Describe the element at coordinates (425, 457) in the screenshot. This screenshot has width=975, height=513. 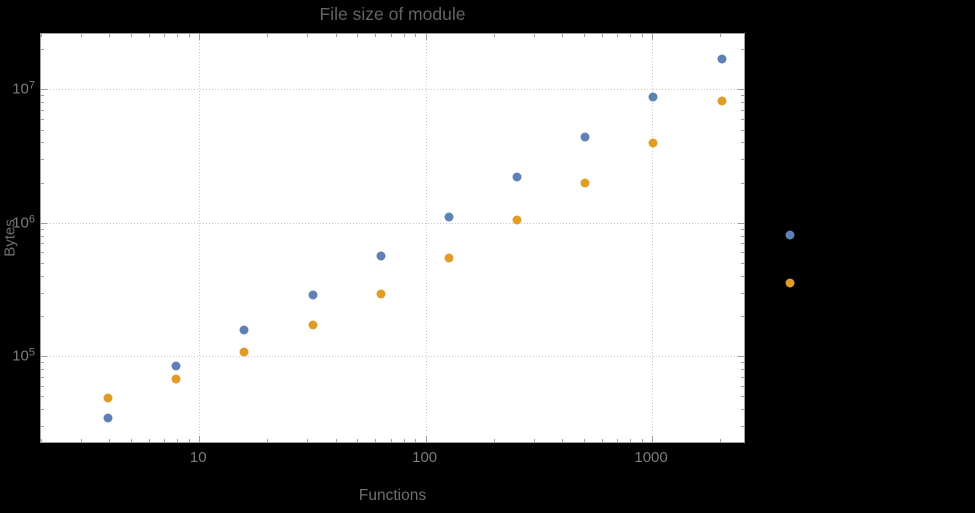
I see `x-tick-label: 100` at that location.